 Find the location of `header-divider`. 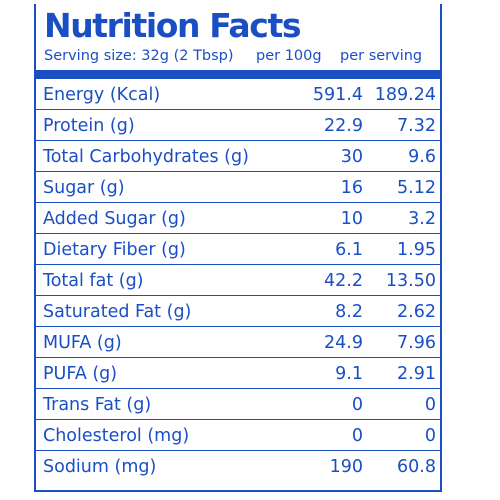

header-divider is located at coordinates (238, 74).